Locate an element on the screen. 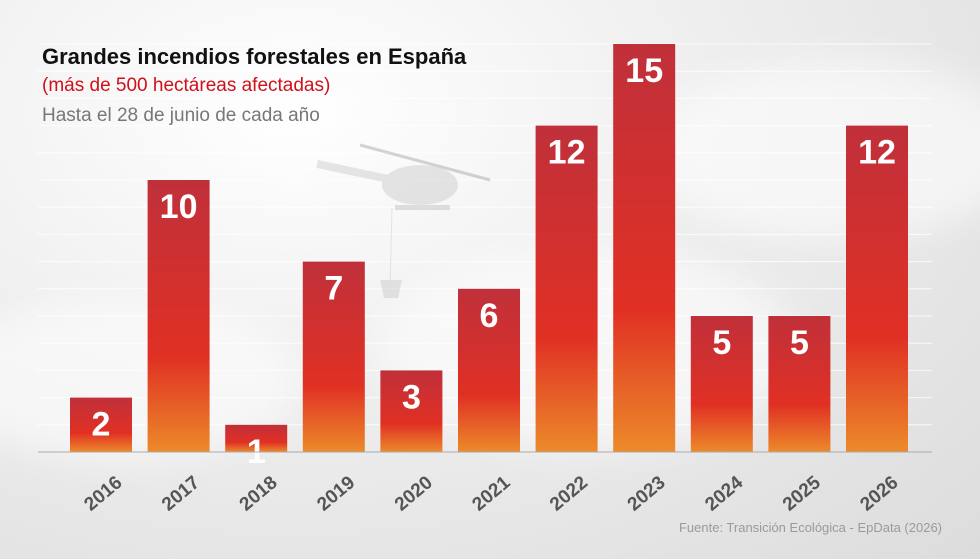  x-tick-label: 2021 is located at coordinates (492, 494).